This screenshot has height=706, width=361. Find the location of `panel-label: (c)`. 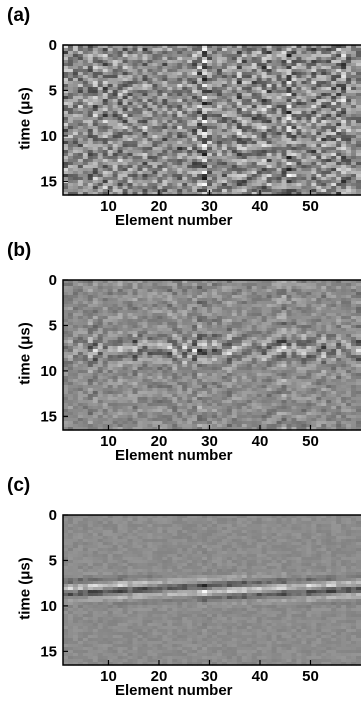

panel-label: (c) is located at coordinates (19, 485).